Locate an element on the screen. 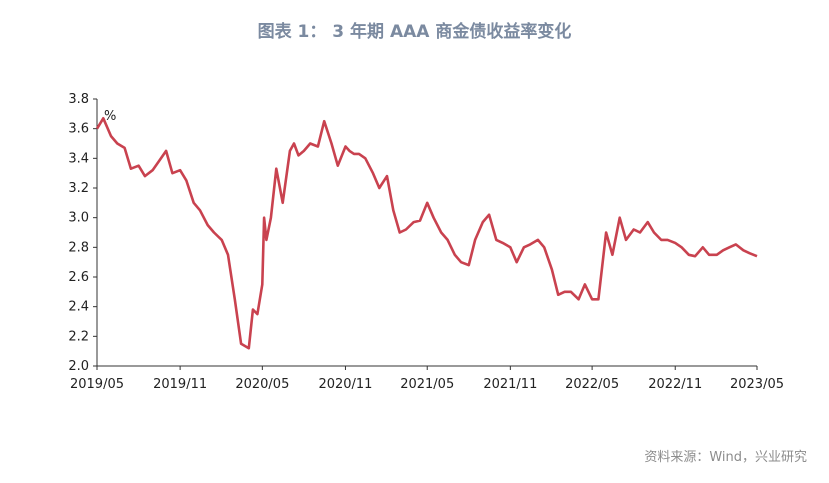 The image size is (829, 483). x-tick-label: 2020/11 is located at coordinates (345, 384).